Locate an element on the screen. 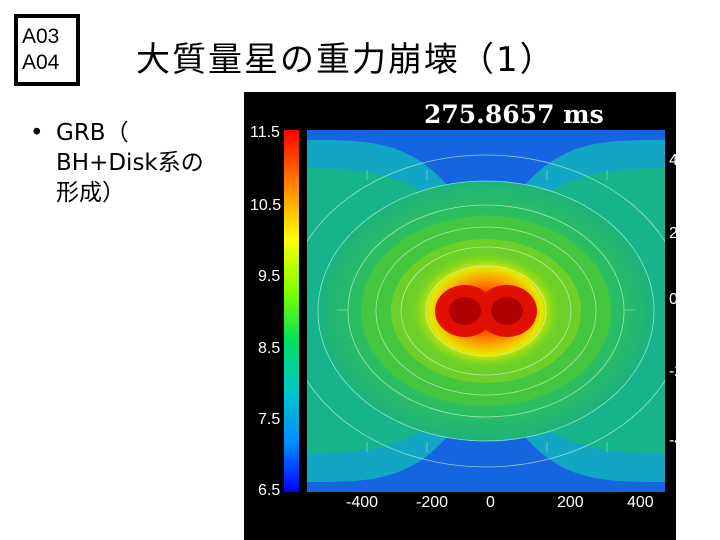 The height and width of the screenshot is (540, 720). x-axis-tick: 200 is located at coordinates (570, 502).